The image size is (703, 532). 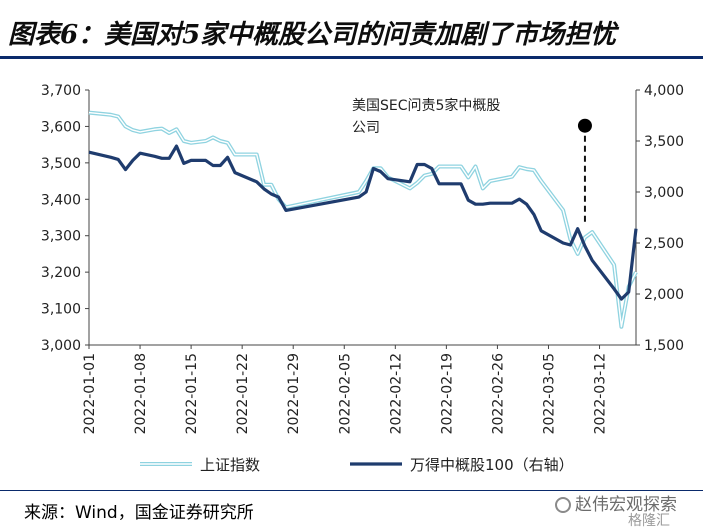 I want to click on legend-label-shanghai: 上证指数, so click(x=230, y=465).